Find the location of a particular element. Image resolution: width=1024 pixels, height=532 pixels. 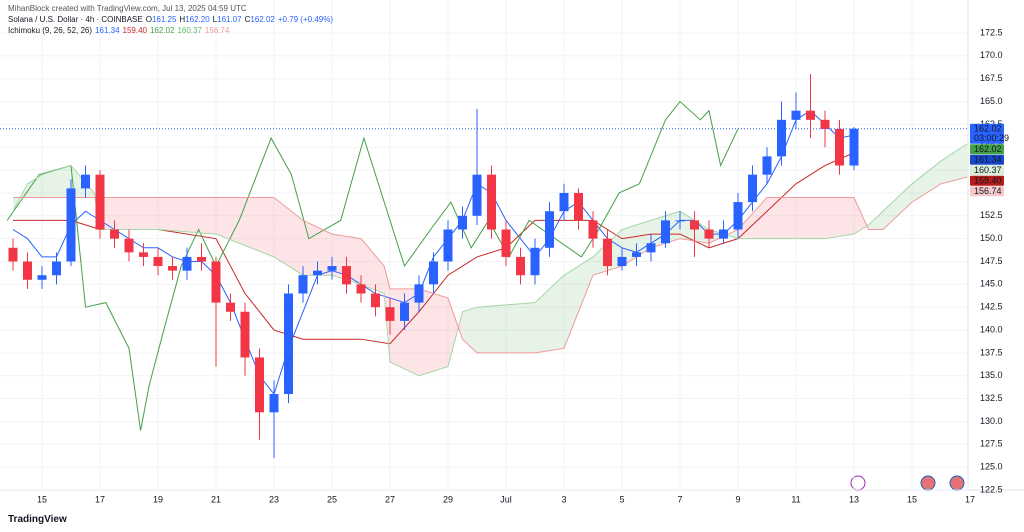

y-tick-label: 172.5 is located at coordinates (991, 32).